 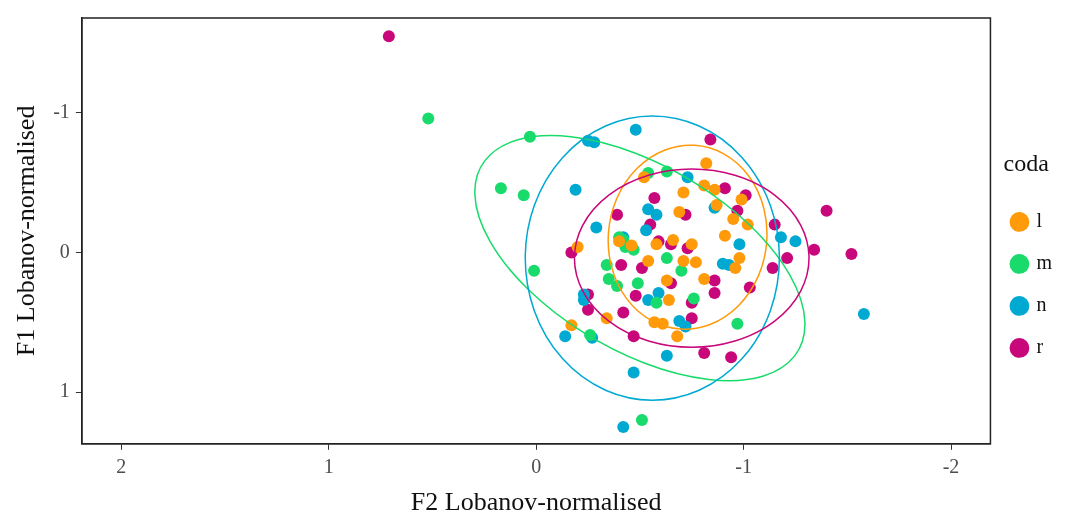 What do you see at coordinates (64, 390) in the screenshot?
I see `y-tick-label: 1` at bounding box center [64, 390].